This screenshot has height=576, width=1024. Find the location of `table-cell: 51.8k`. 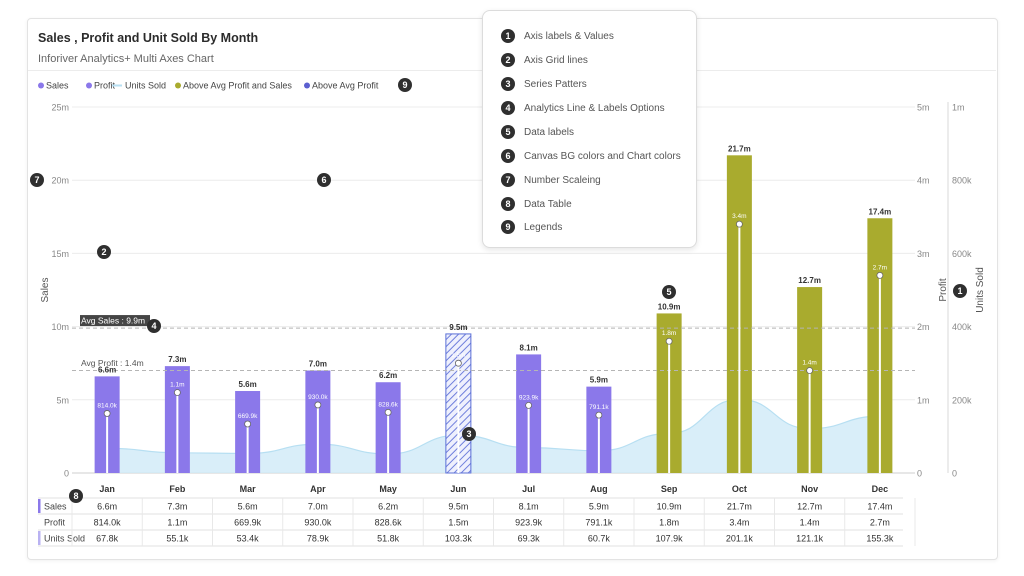

table-cell: 51.8k is located at coordinates (388, 539).